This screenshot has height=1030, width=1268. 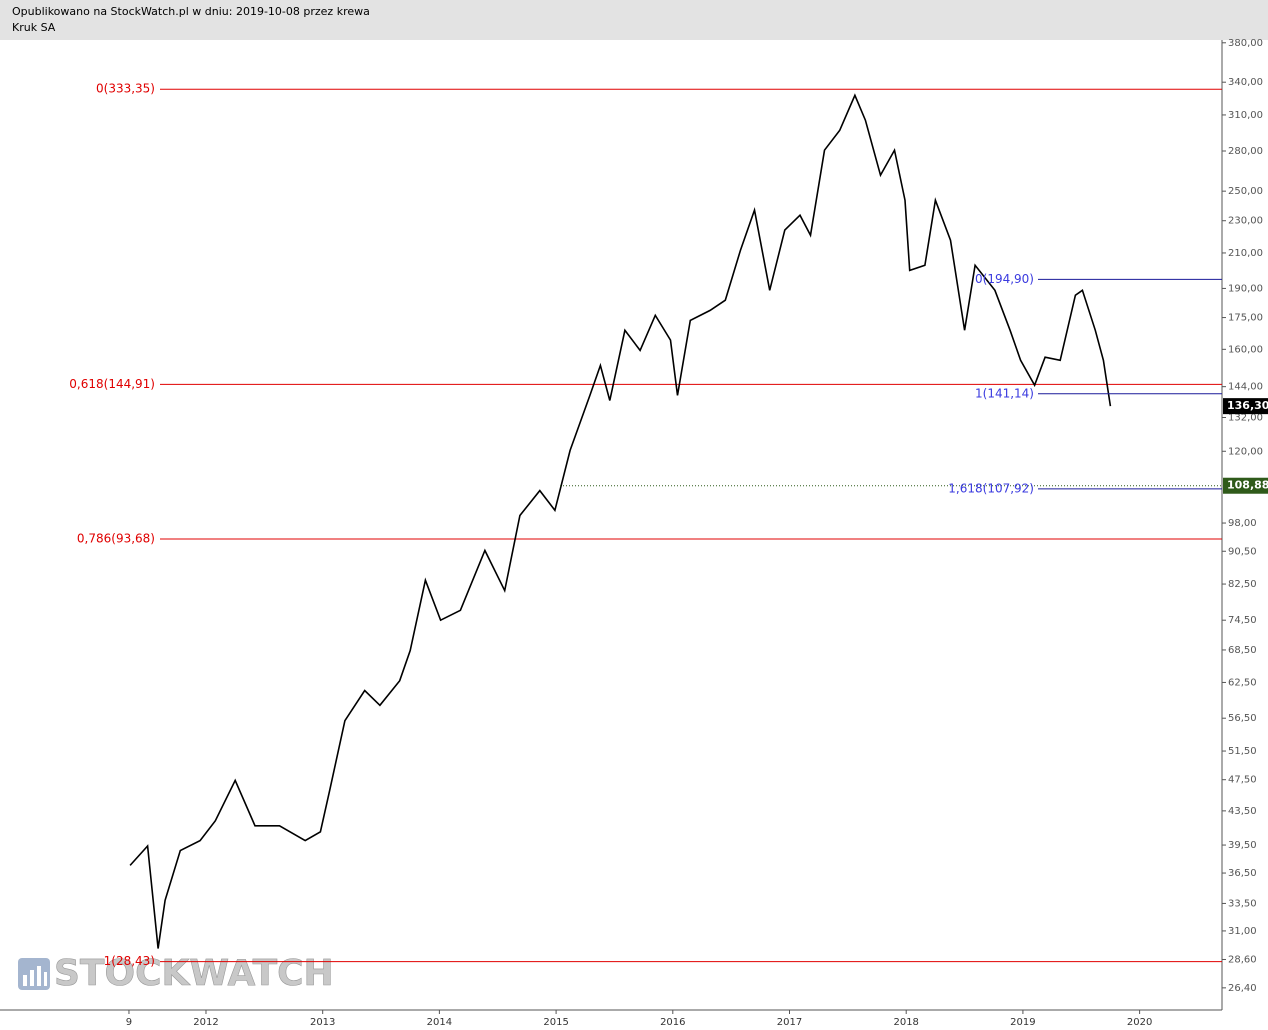 What do you see at coordinates (1242, 584) in the screenshot?
I see `y-tick-label: 82,50` at bounding box center [1242, 584].